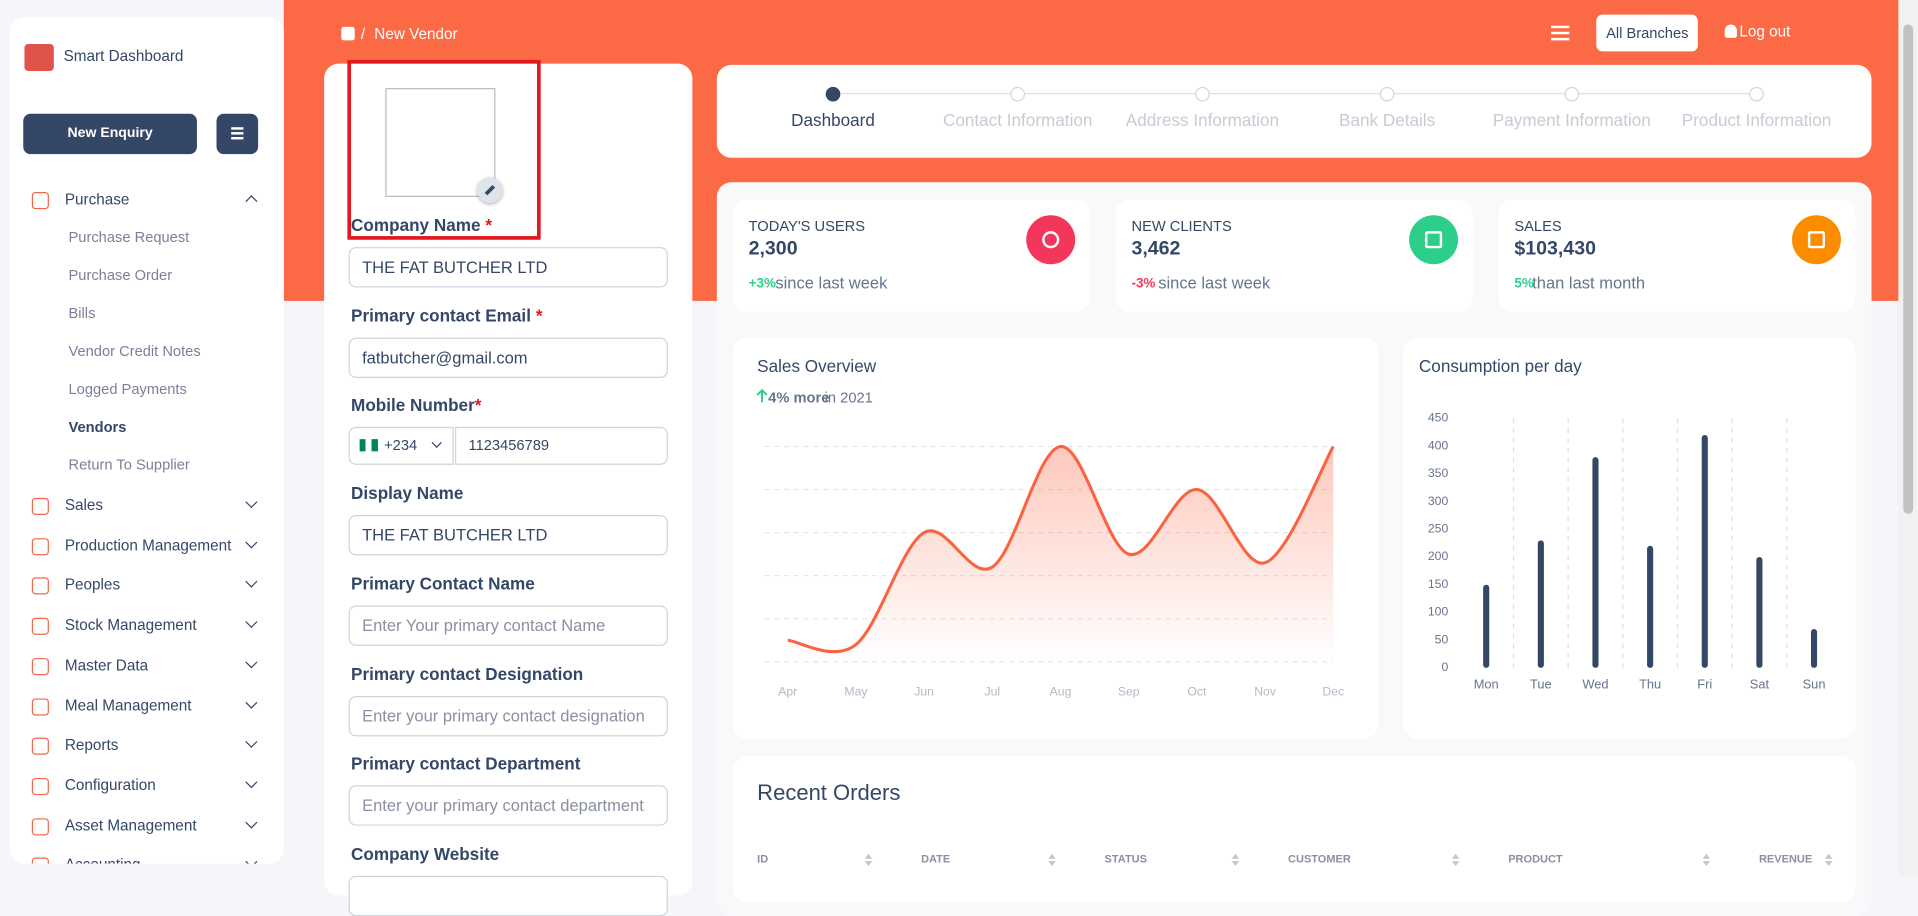 The image size is (1918, 916). What do you see at coordinates (1442, 639) in the screenshot?
I see `y-tick-label: 50` at bounding box center [1442, 639].